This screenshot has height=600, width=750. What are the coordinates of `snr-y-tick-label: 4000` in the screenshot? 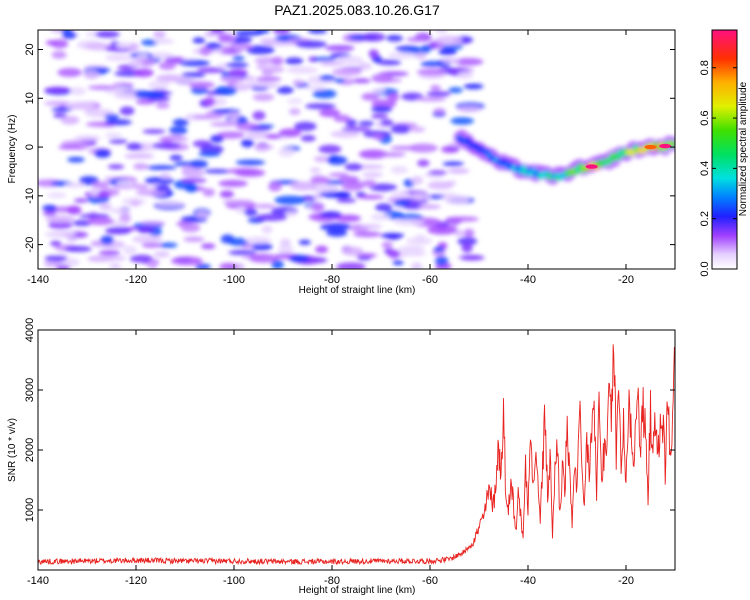 It's located at (30, 330).